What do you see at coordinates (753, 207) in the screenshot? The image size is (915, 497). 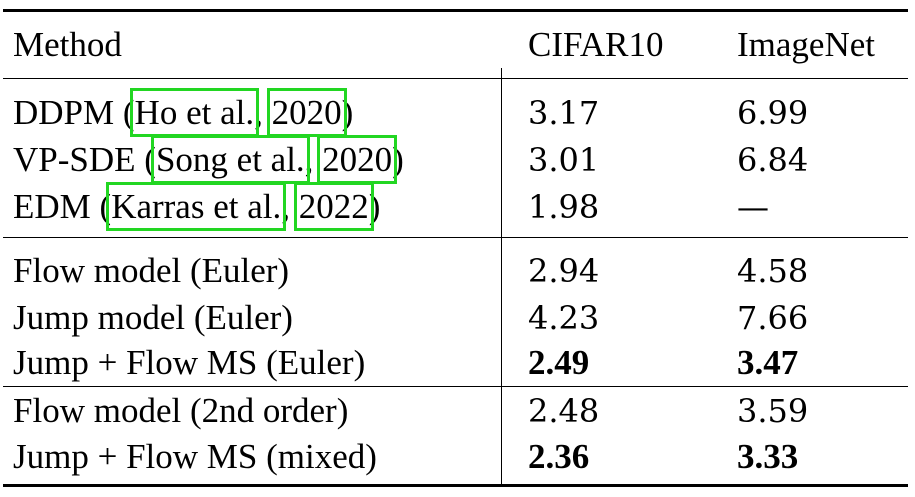 I see `imagenet-value: —` at bounding box center [753, 207].